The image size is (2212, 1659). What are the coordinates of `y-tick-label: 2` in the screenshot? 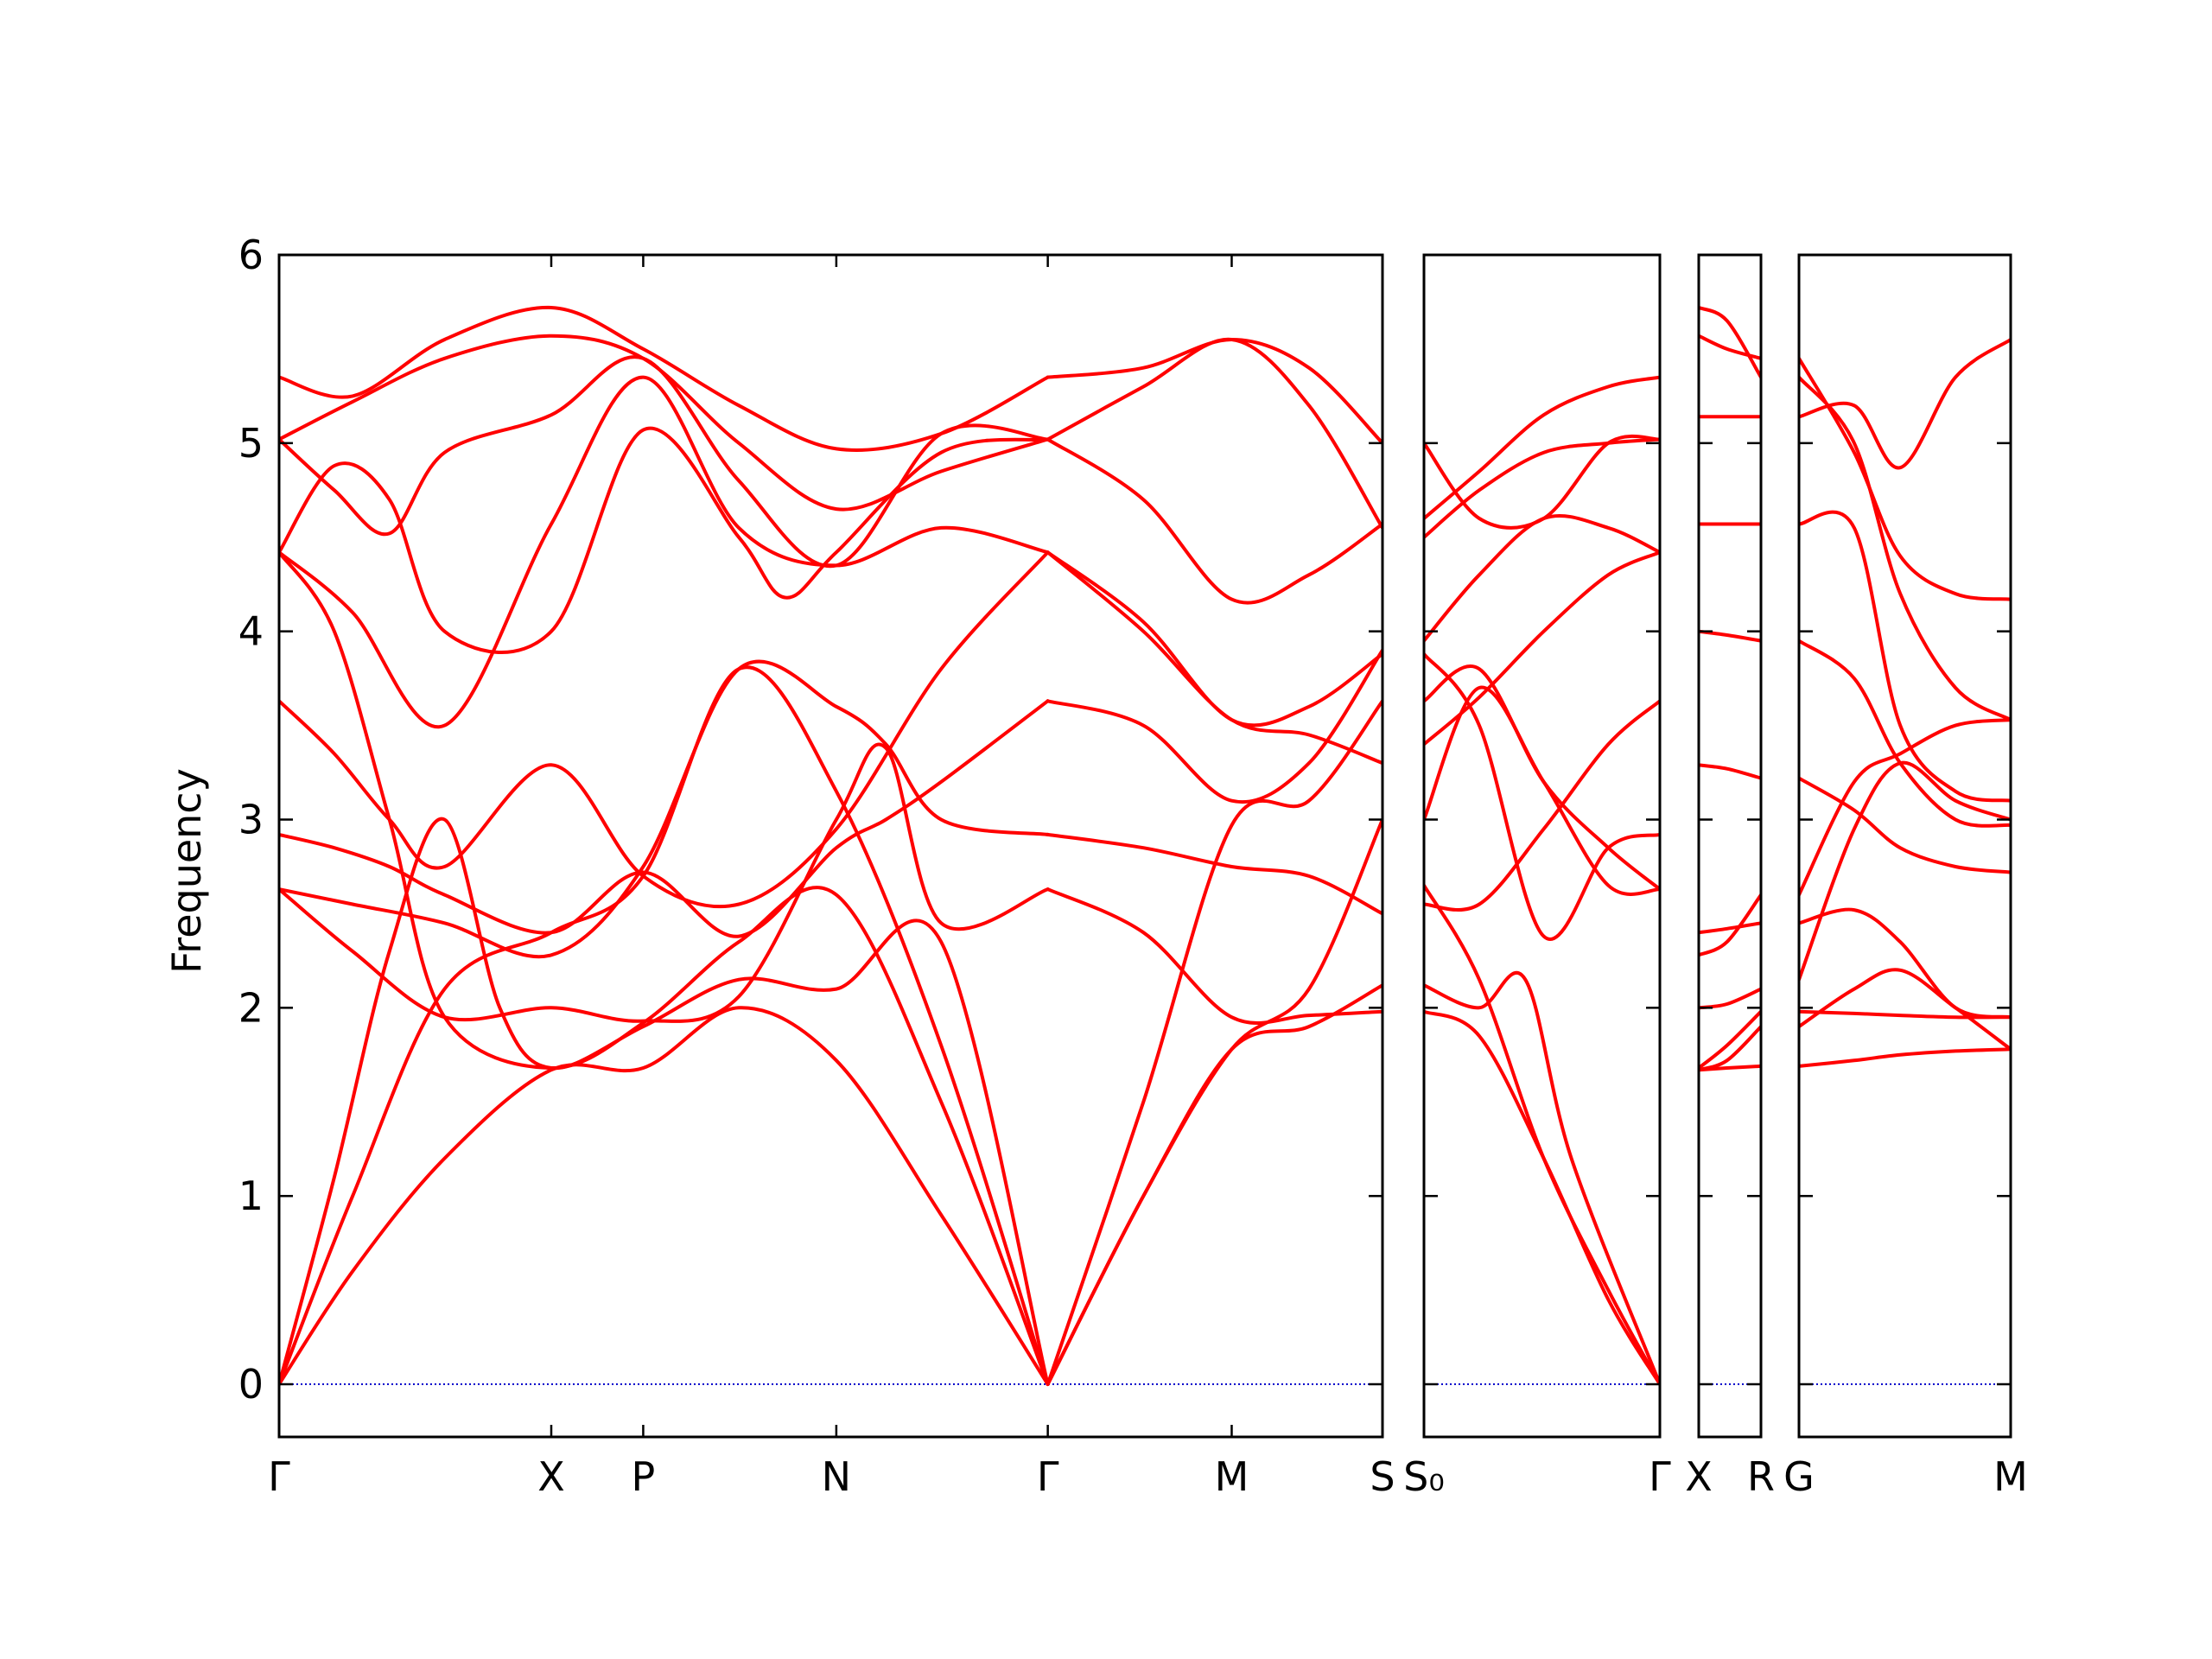 It's located at (251, 1007).